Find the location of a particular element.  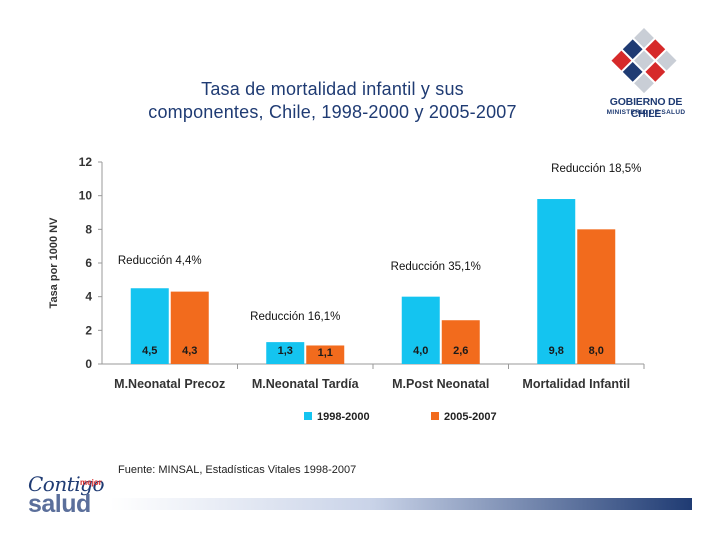

x-tick-label: Mortalidad Infantil is located at coordinates (576, 384).